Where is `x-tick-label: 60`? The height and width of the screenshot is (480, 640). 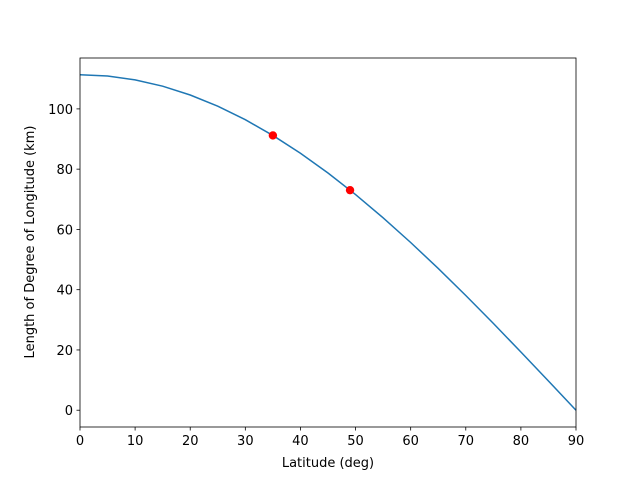 x-tick-label: 60 is located at coordinates (410, 441).